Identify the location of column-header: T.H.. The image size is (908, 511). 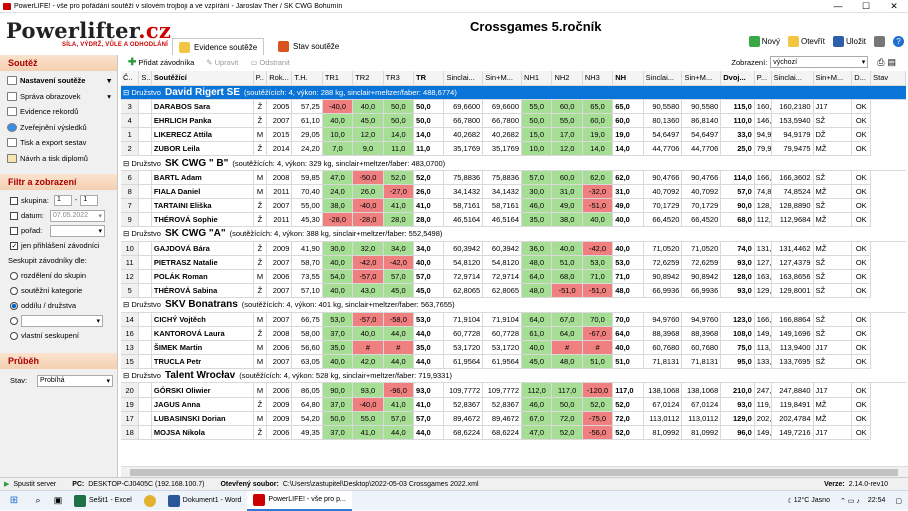
(307, 78).